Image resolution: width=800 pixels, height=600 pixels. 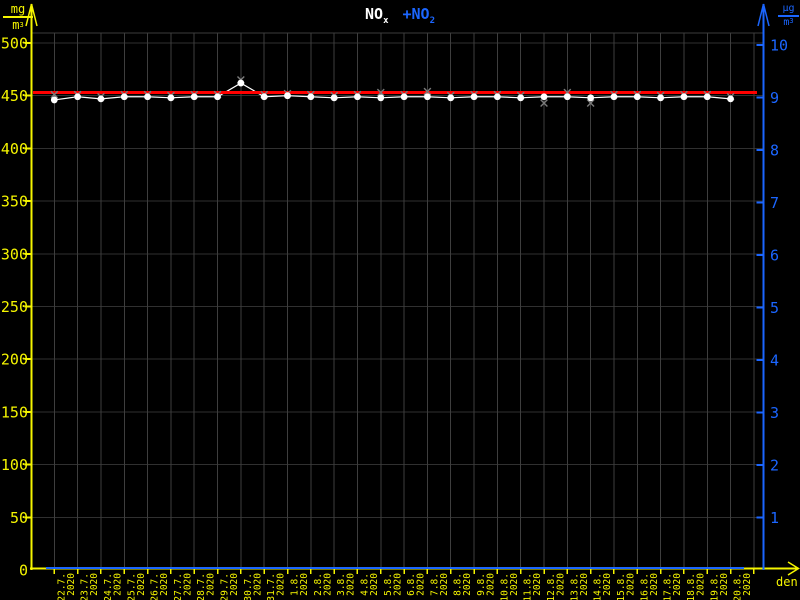 I want to click on left-unit-numerator: mg, so click(x=18, y=9).